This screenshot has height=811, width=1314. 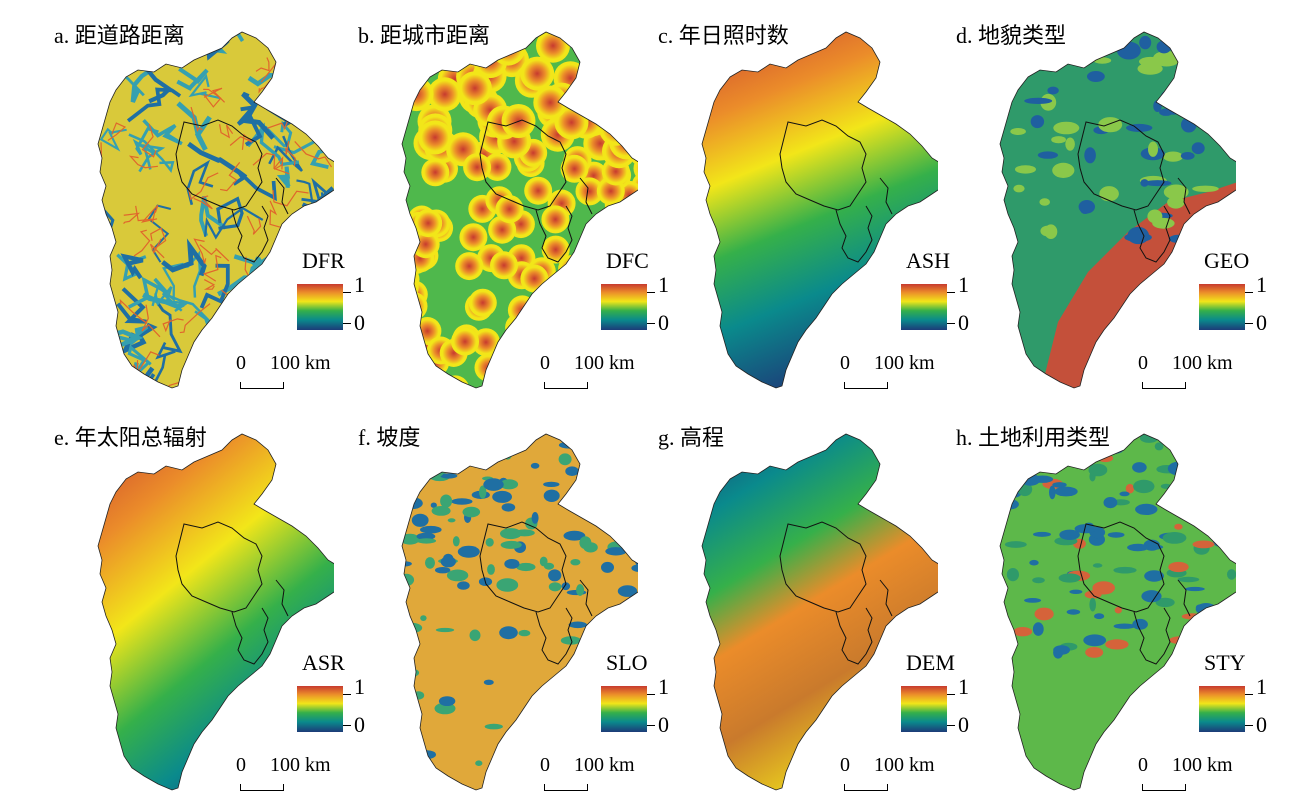 I want to click on panel-title: f. 坡度, so click(x=389, y=436).